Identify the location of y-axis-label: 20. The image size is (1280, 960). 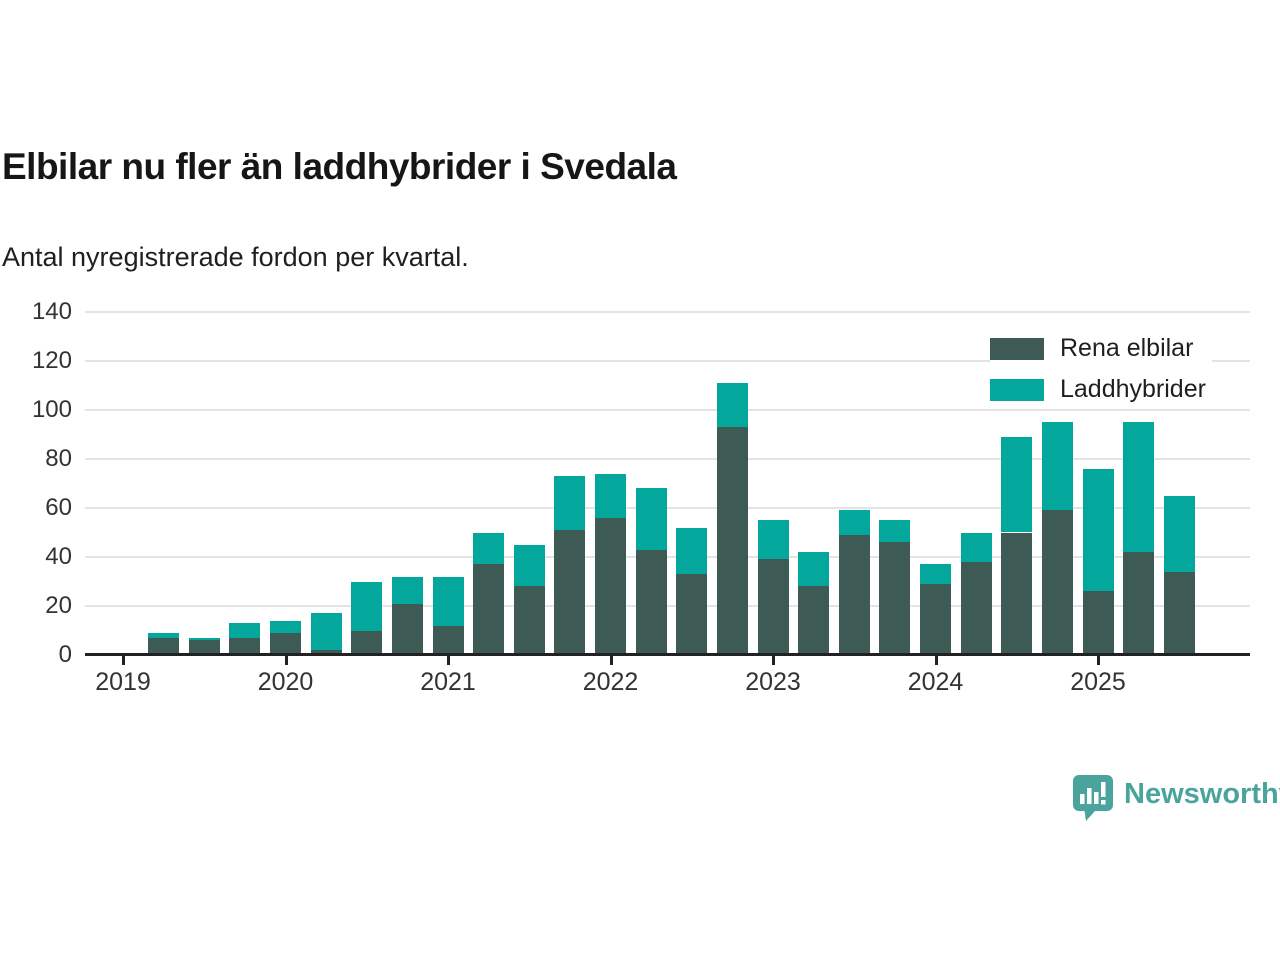
(58, 605).